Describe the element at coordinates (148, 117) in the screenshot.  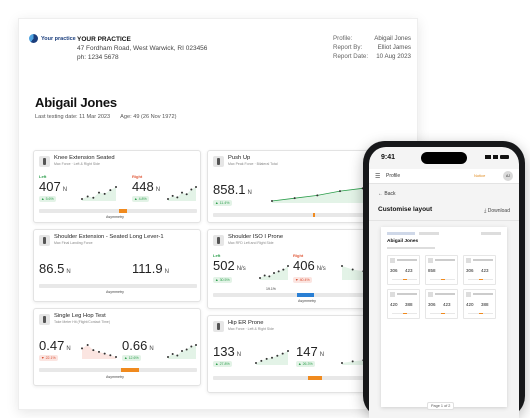
I see `patient-age: Age: 49 (26 Nov 1972)` at that location.